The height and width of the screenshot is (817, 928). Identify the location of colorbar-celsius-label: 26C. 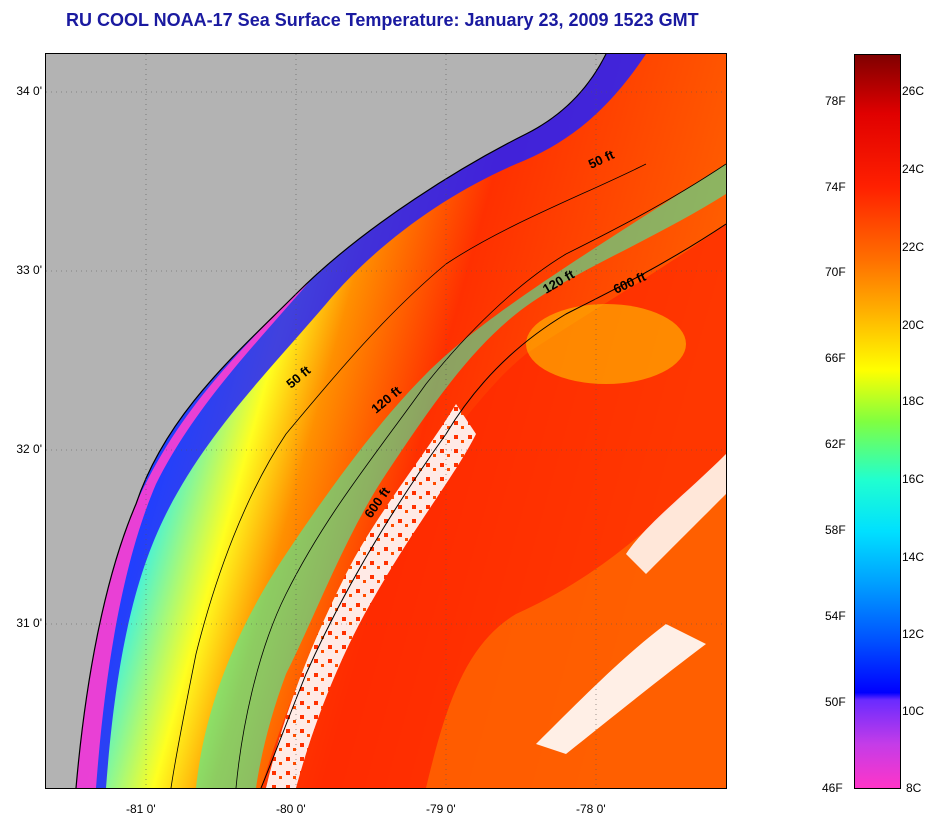
(913, 91).